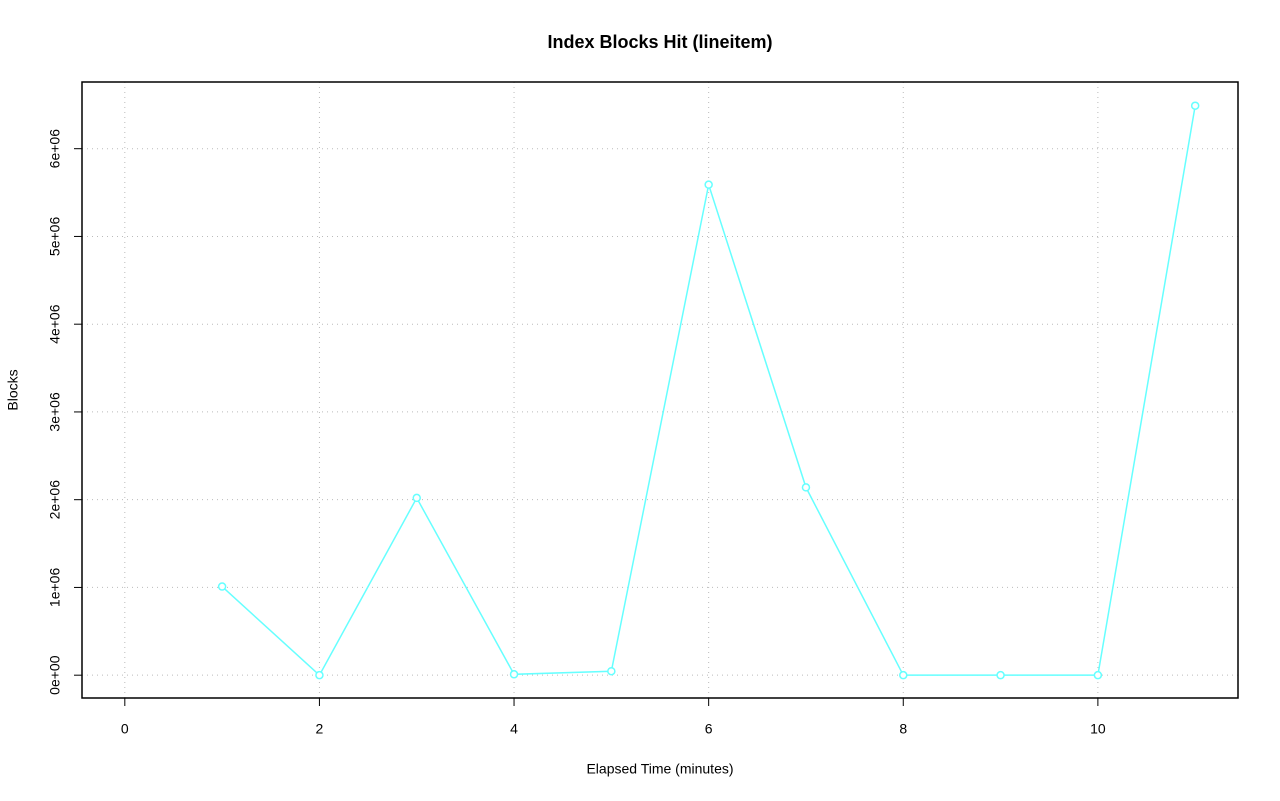  I want to click on x-tick-label: 10, so click(1098, 729).